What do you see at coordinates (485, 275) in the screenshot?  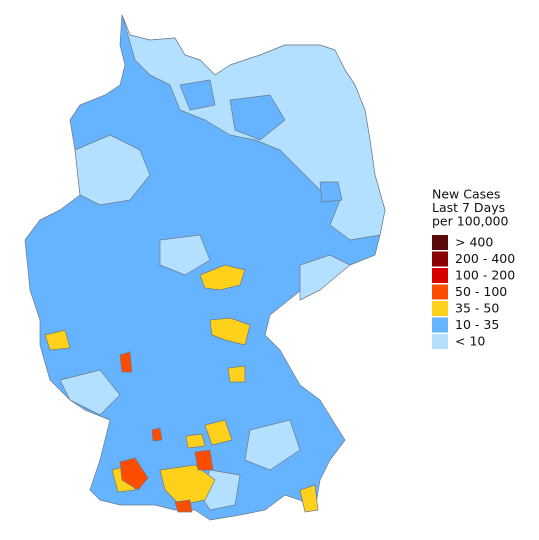 I see `legend-label: 100 - 200` at bounding box center [485, 275].